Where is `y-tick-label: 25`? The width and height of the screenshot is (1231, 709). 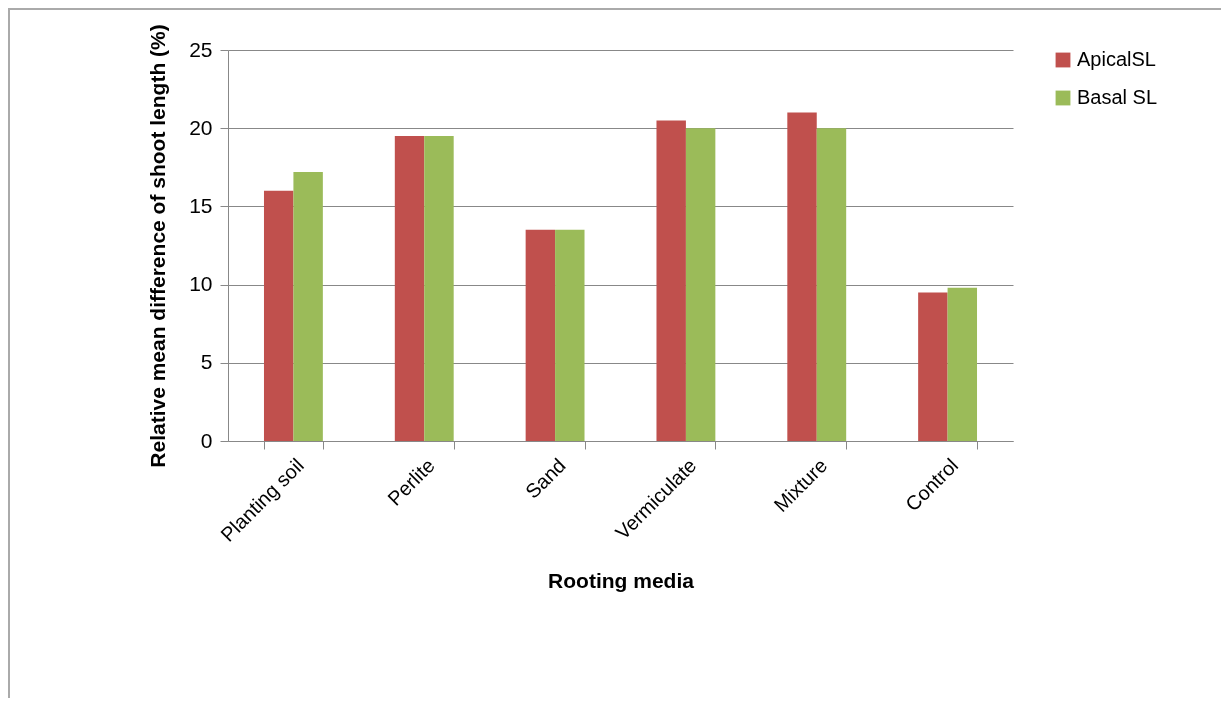 y-tick-label: 25 is located at coordinates (201, 49).